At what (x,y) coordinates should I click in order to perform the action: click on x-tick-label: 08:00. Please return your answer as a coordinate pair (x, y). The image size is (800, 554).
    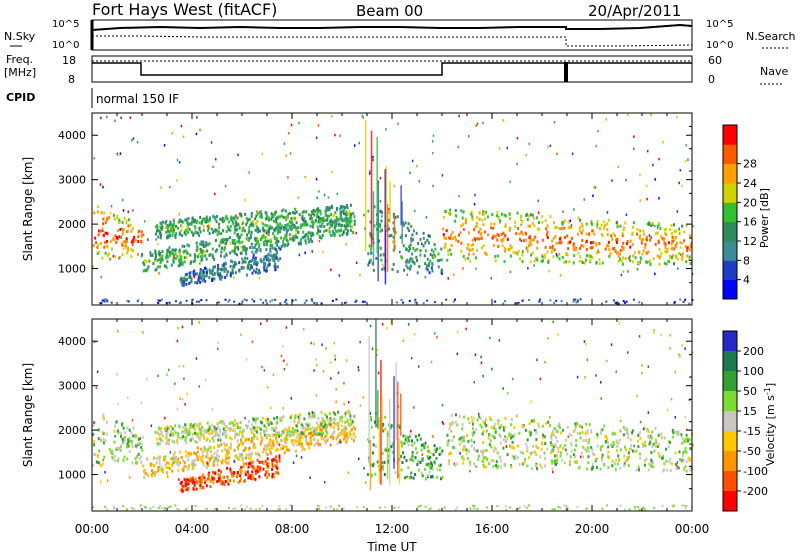
    Looking at the image, I should click on (292, 529).